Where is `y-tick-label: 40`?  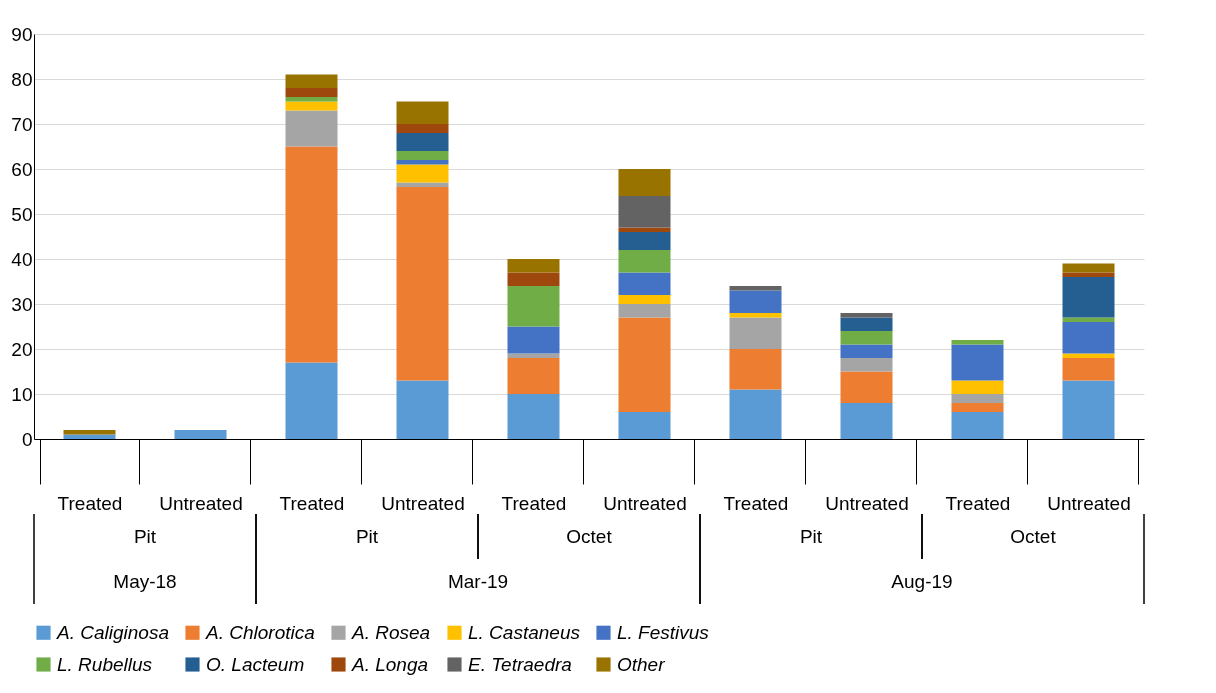 y-tick-label: 40 is located at coordinates (22, 259).